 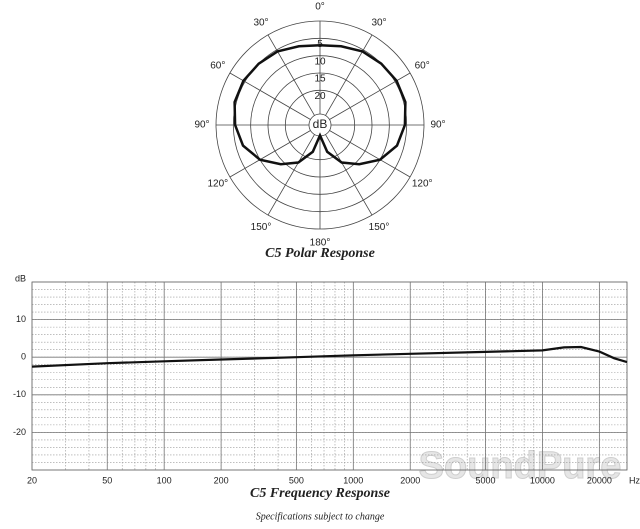 What do you see at coordinates (320, 7) in the screenshot?
I see `theta-tick-label: 0°` at bounding box center [320, 7].